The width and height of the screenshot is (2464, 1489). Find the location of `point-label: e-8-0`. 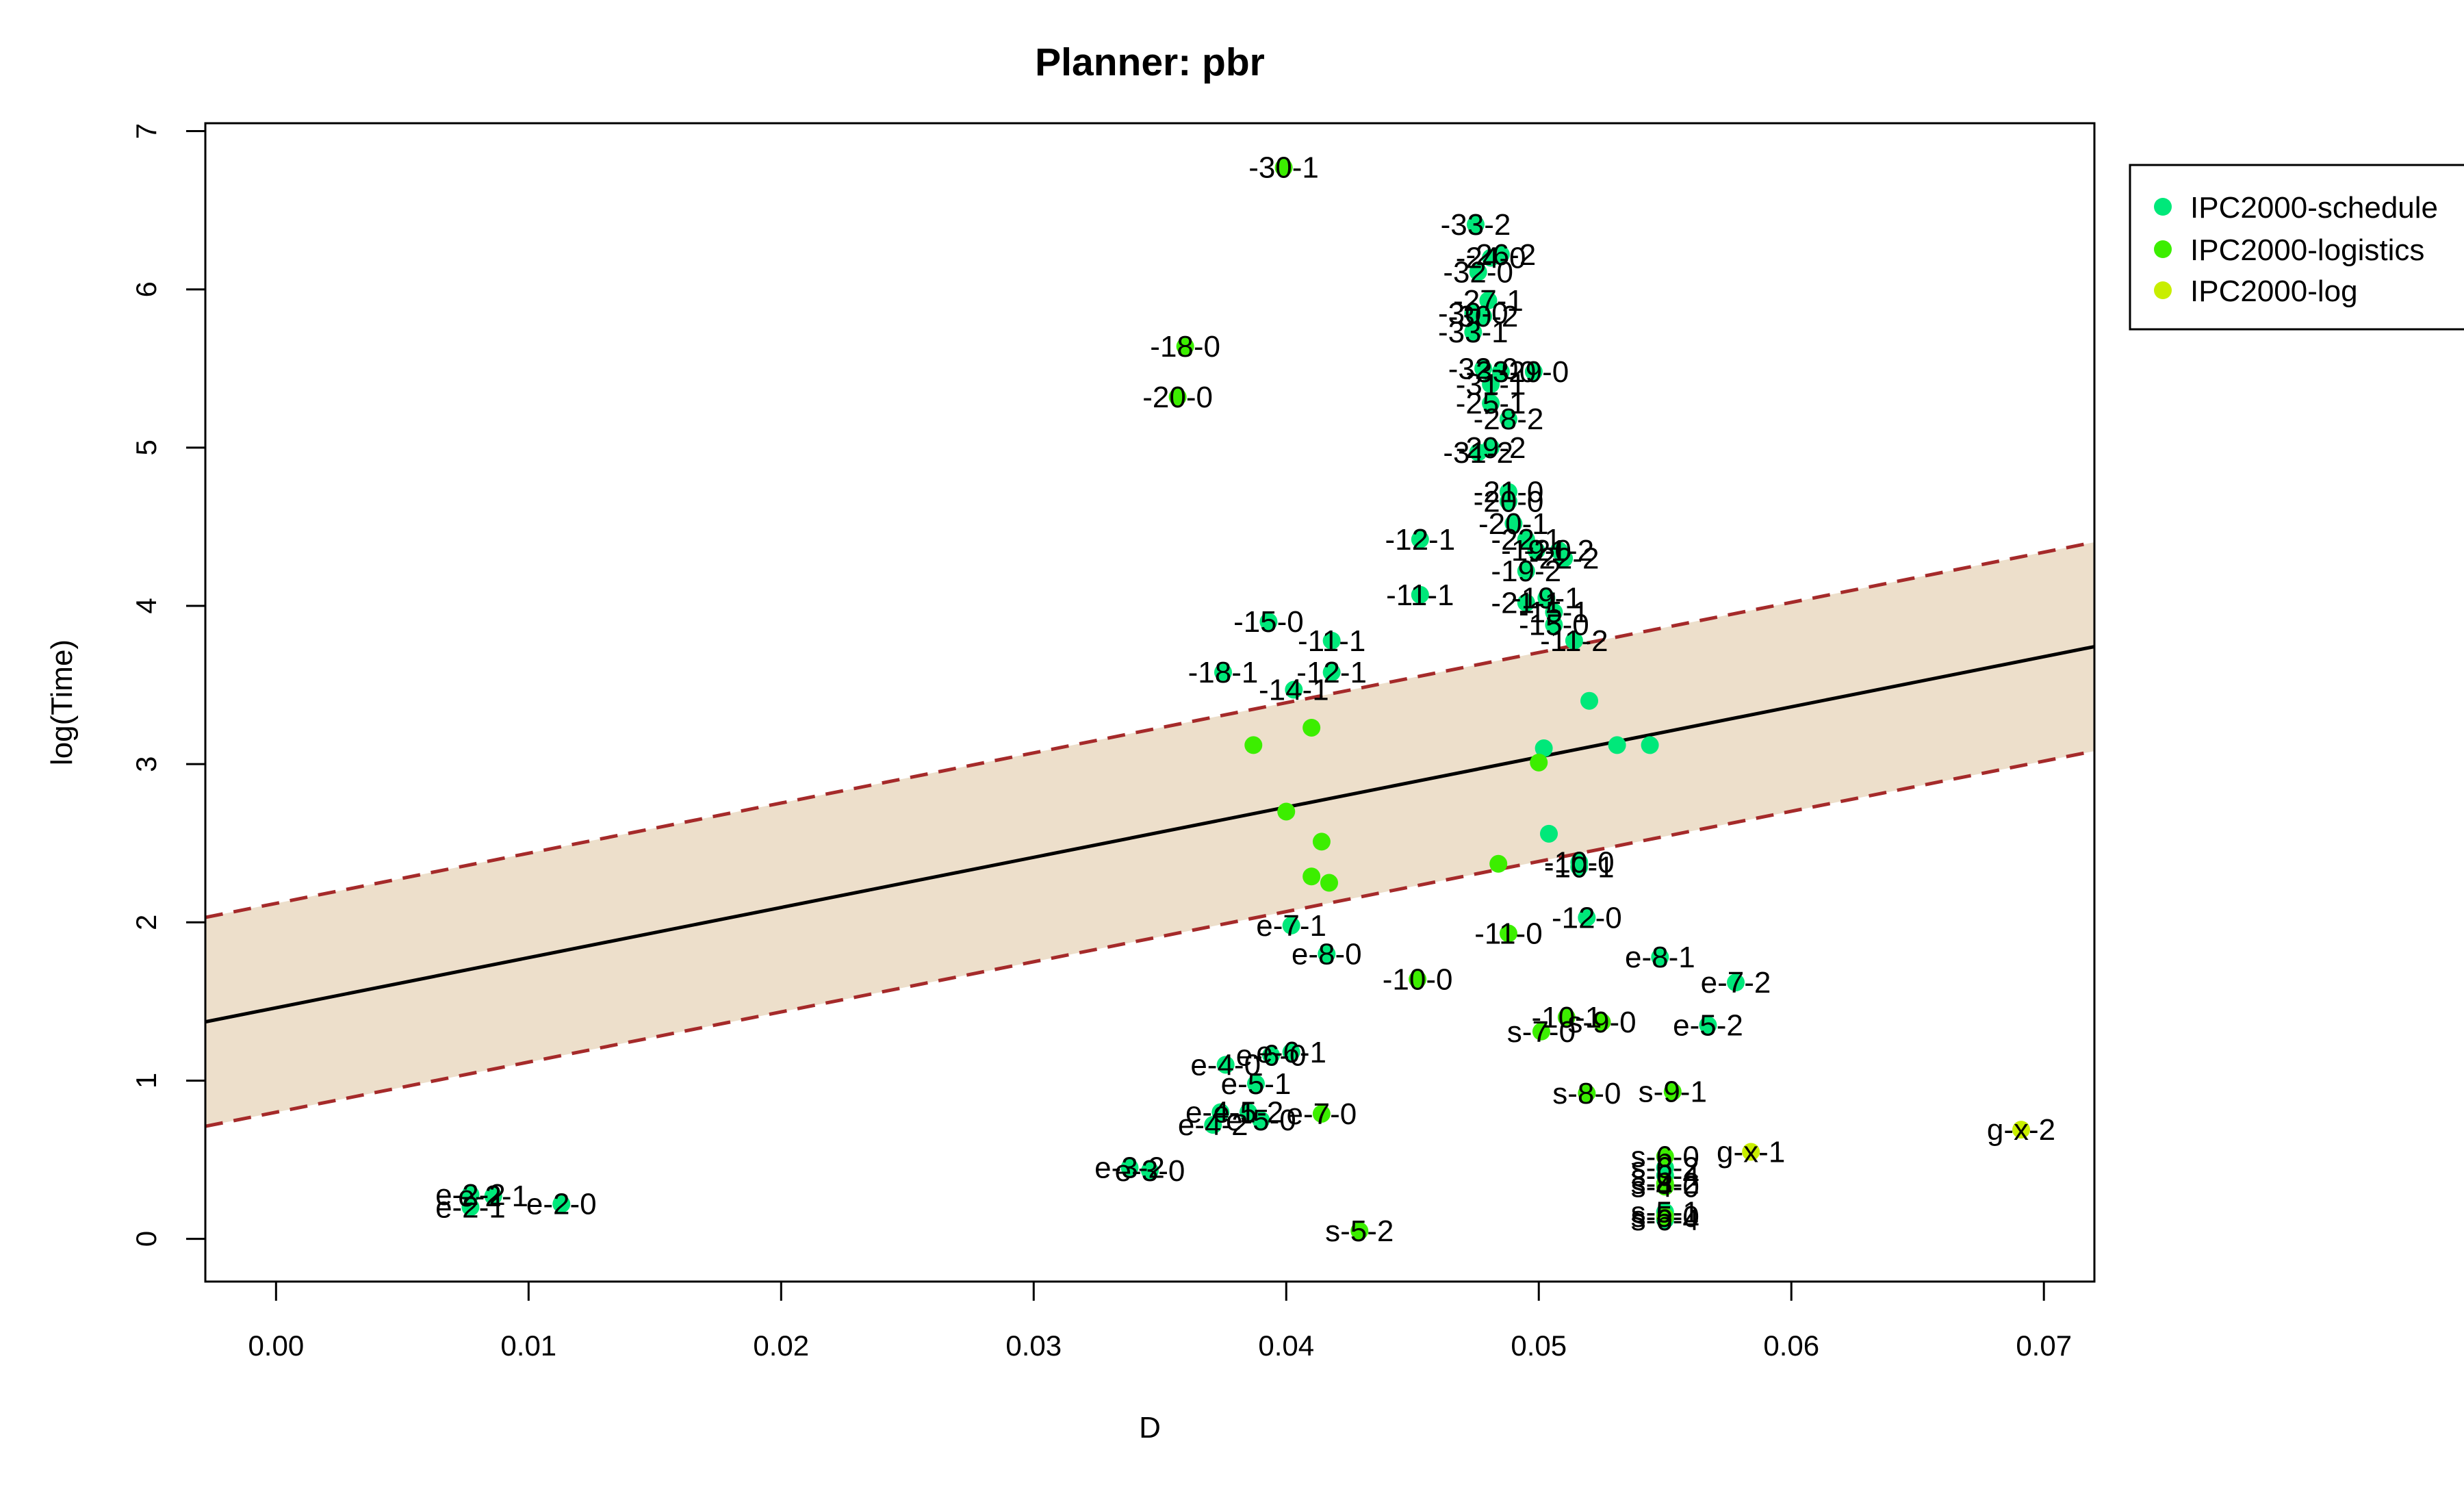

point-label: e-8-0 is located at coordinates (1327, 955).